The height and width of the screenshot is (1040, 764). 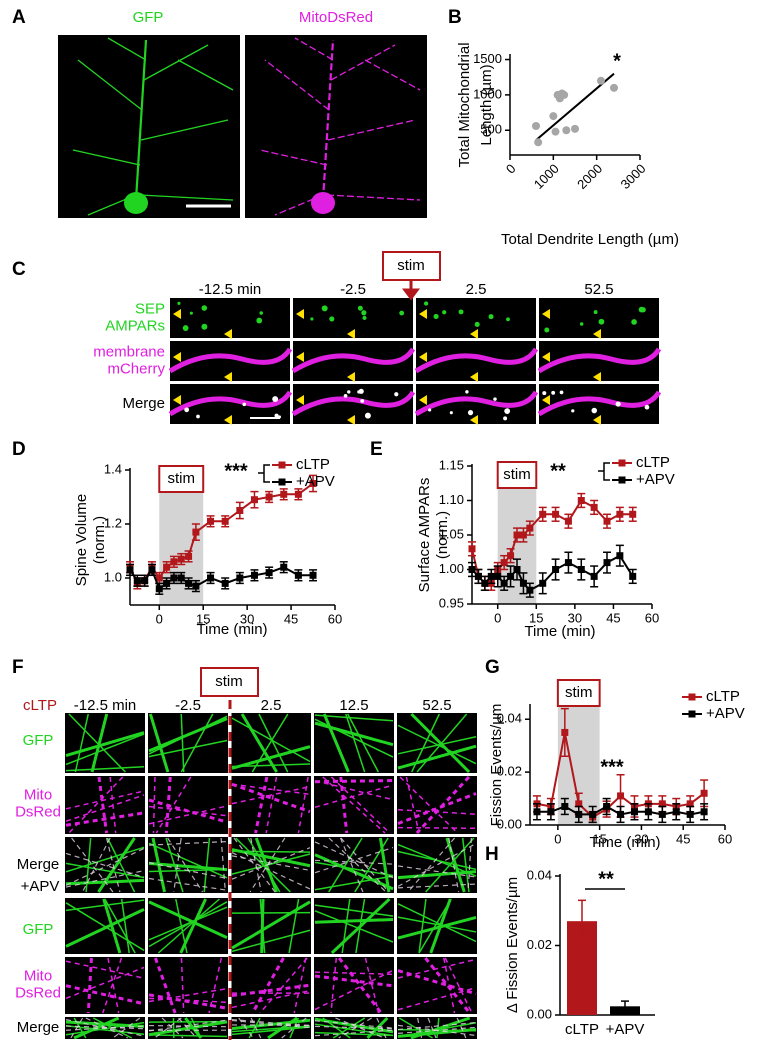 What do you see at coordinates (136, 368) in the screenshot?
I see `row-label: mCherry` at bounding box center [136, 368].